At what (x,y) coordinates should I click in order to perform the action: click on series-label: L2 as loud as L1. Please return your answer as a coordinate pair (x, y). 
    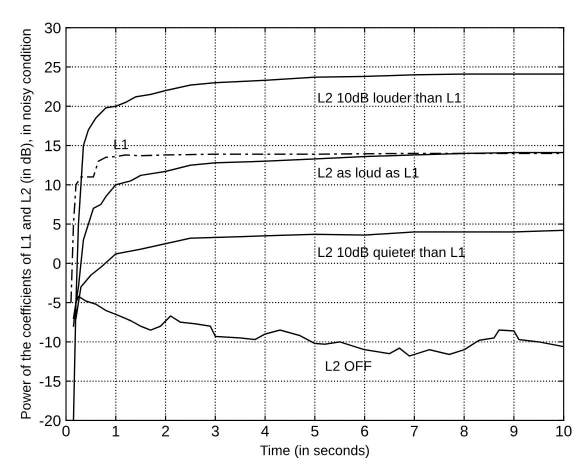
    Looking at the image, I should click on (368, 172).